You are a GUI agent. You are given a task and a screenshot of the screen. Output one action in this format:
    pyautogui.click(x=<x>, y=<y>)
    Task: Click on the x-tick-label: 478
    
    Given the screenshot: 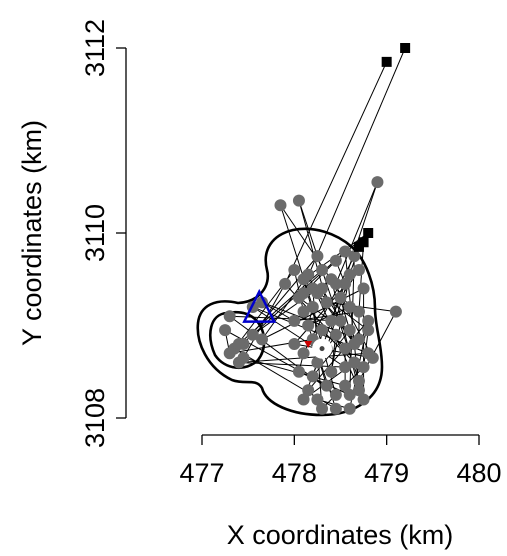 What is the action you would take?
    pyautogui.click(x=294, y=473)
    